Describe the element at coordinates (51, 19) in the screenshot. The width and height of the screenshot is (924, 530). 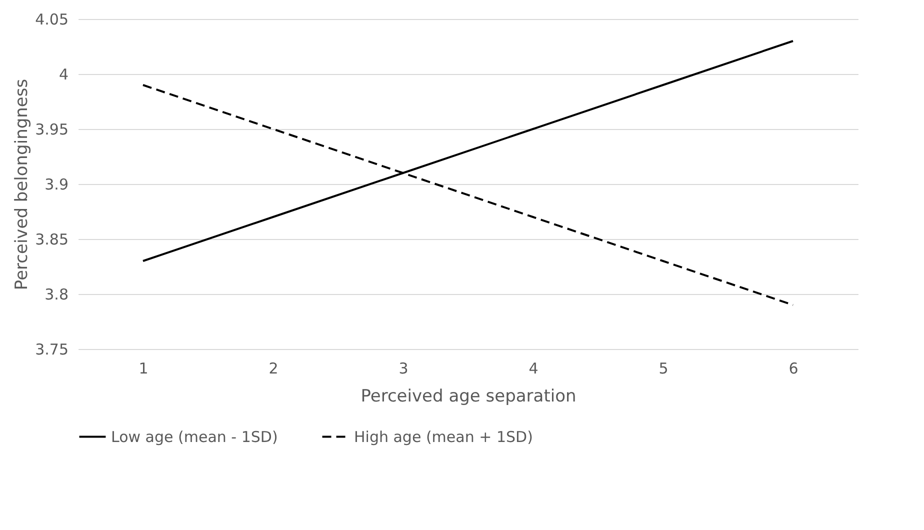
I see `y-tick-label: 4.05` at that location.